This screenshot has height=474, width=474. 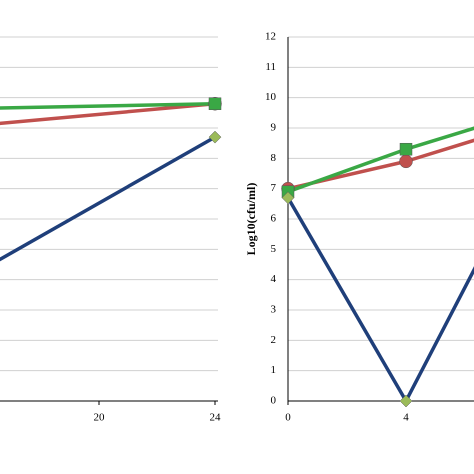 I want to click on x-tick-label: 20, so click(x=100, y=418).